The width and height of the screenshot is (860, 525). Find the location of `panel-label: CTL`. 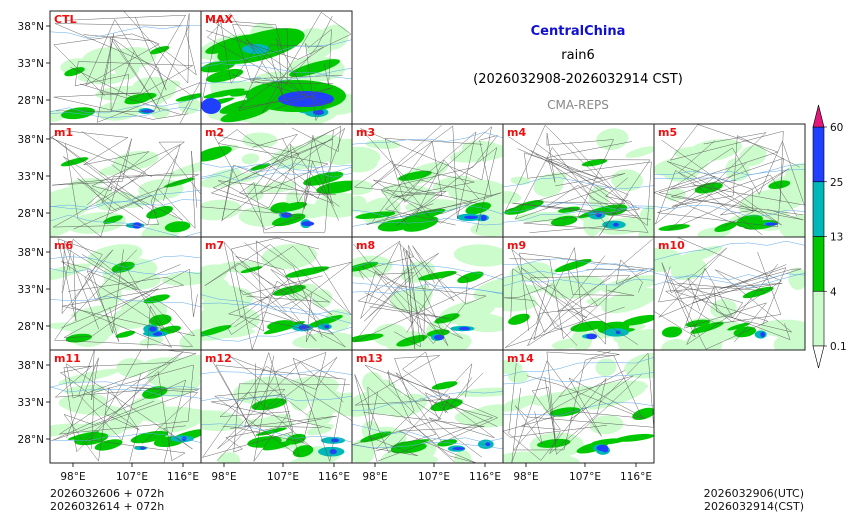

panel-label: CTL is located at coordinates (65, 19).